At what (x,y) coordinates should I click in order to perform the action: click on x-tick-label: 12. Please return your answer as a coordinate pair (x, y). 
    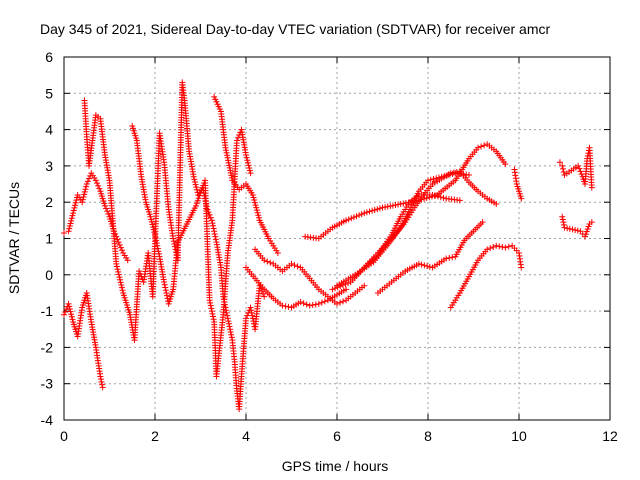
    Looking at the image, I should click on (610, 436).